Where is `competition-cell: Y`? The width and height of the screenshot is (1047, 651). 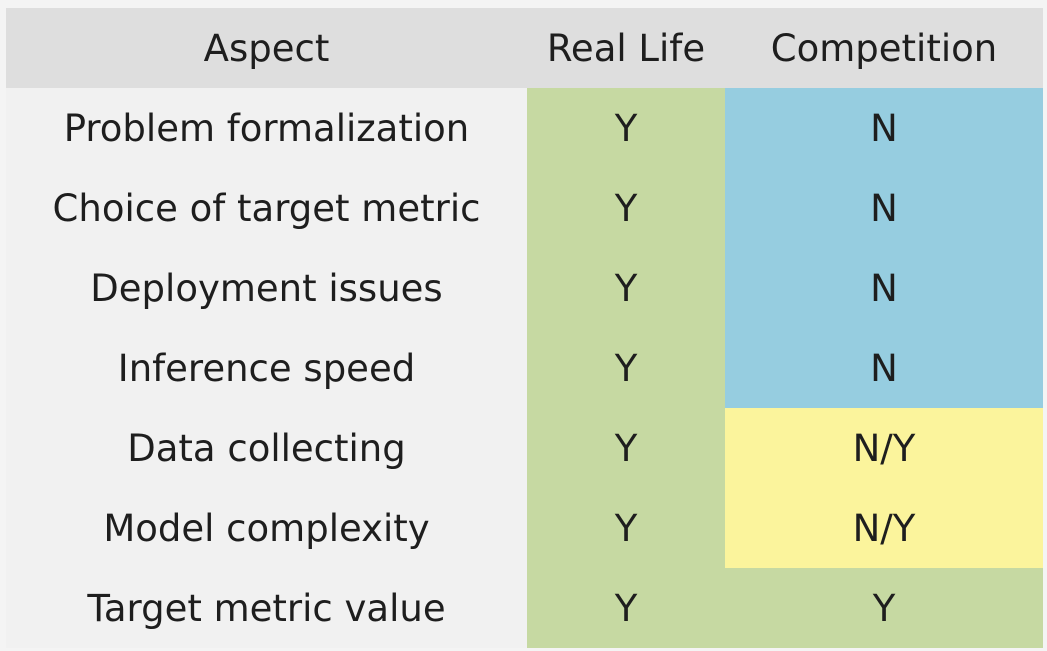
competition-cell: Y is located at coordinates (884, 608).